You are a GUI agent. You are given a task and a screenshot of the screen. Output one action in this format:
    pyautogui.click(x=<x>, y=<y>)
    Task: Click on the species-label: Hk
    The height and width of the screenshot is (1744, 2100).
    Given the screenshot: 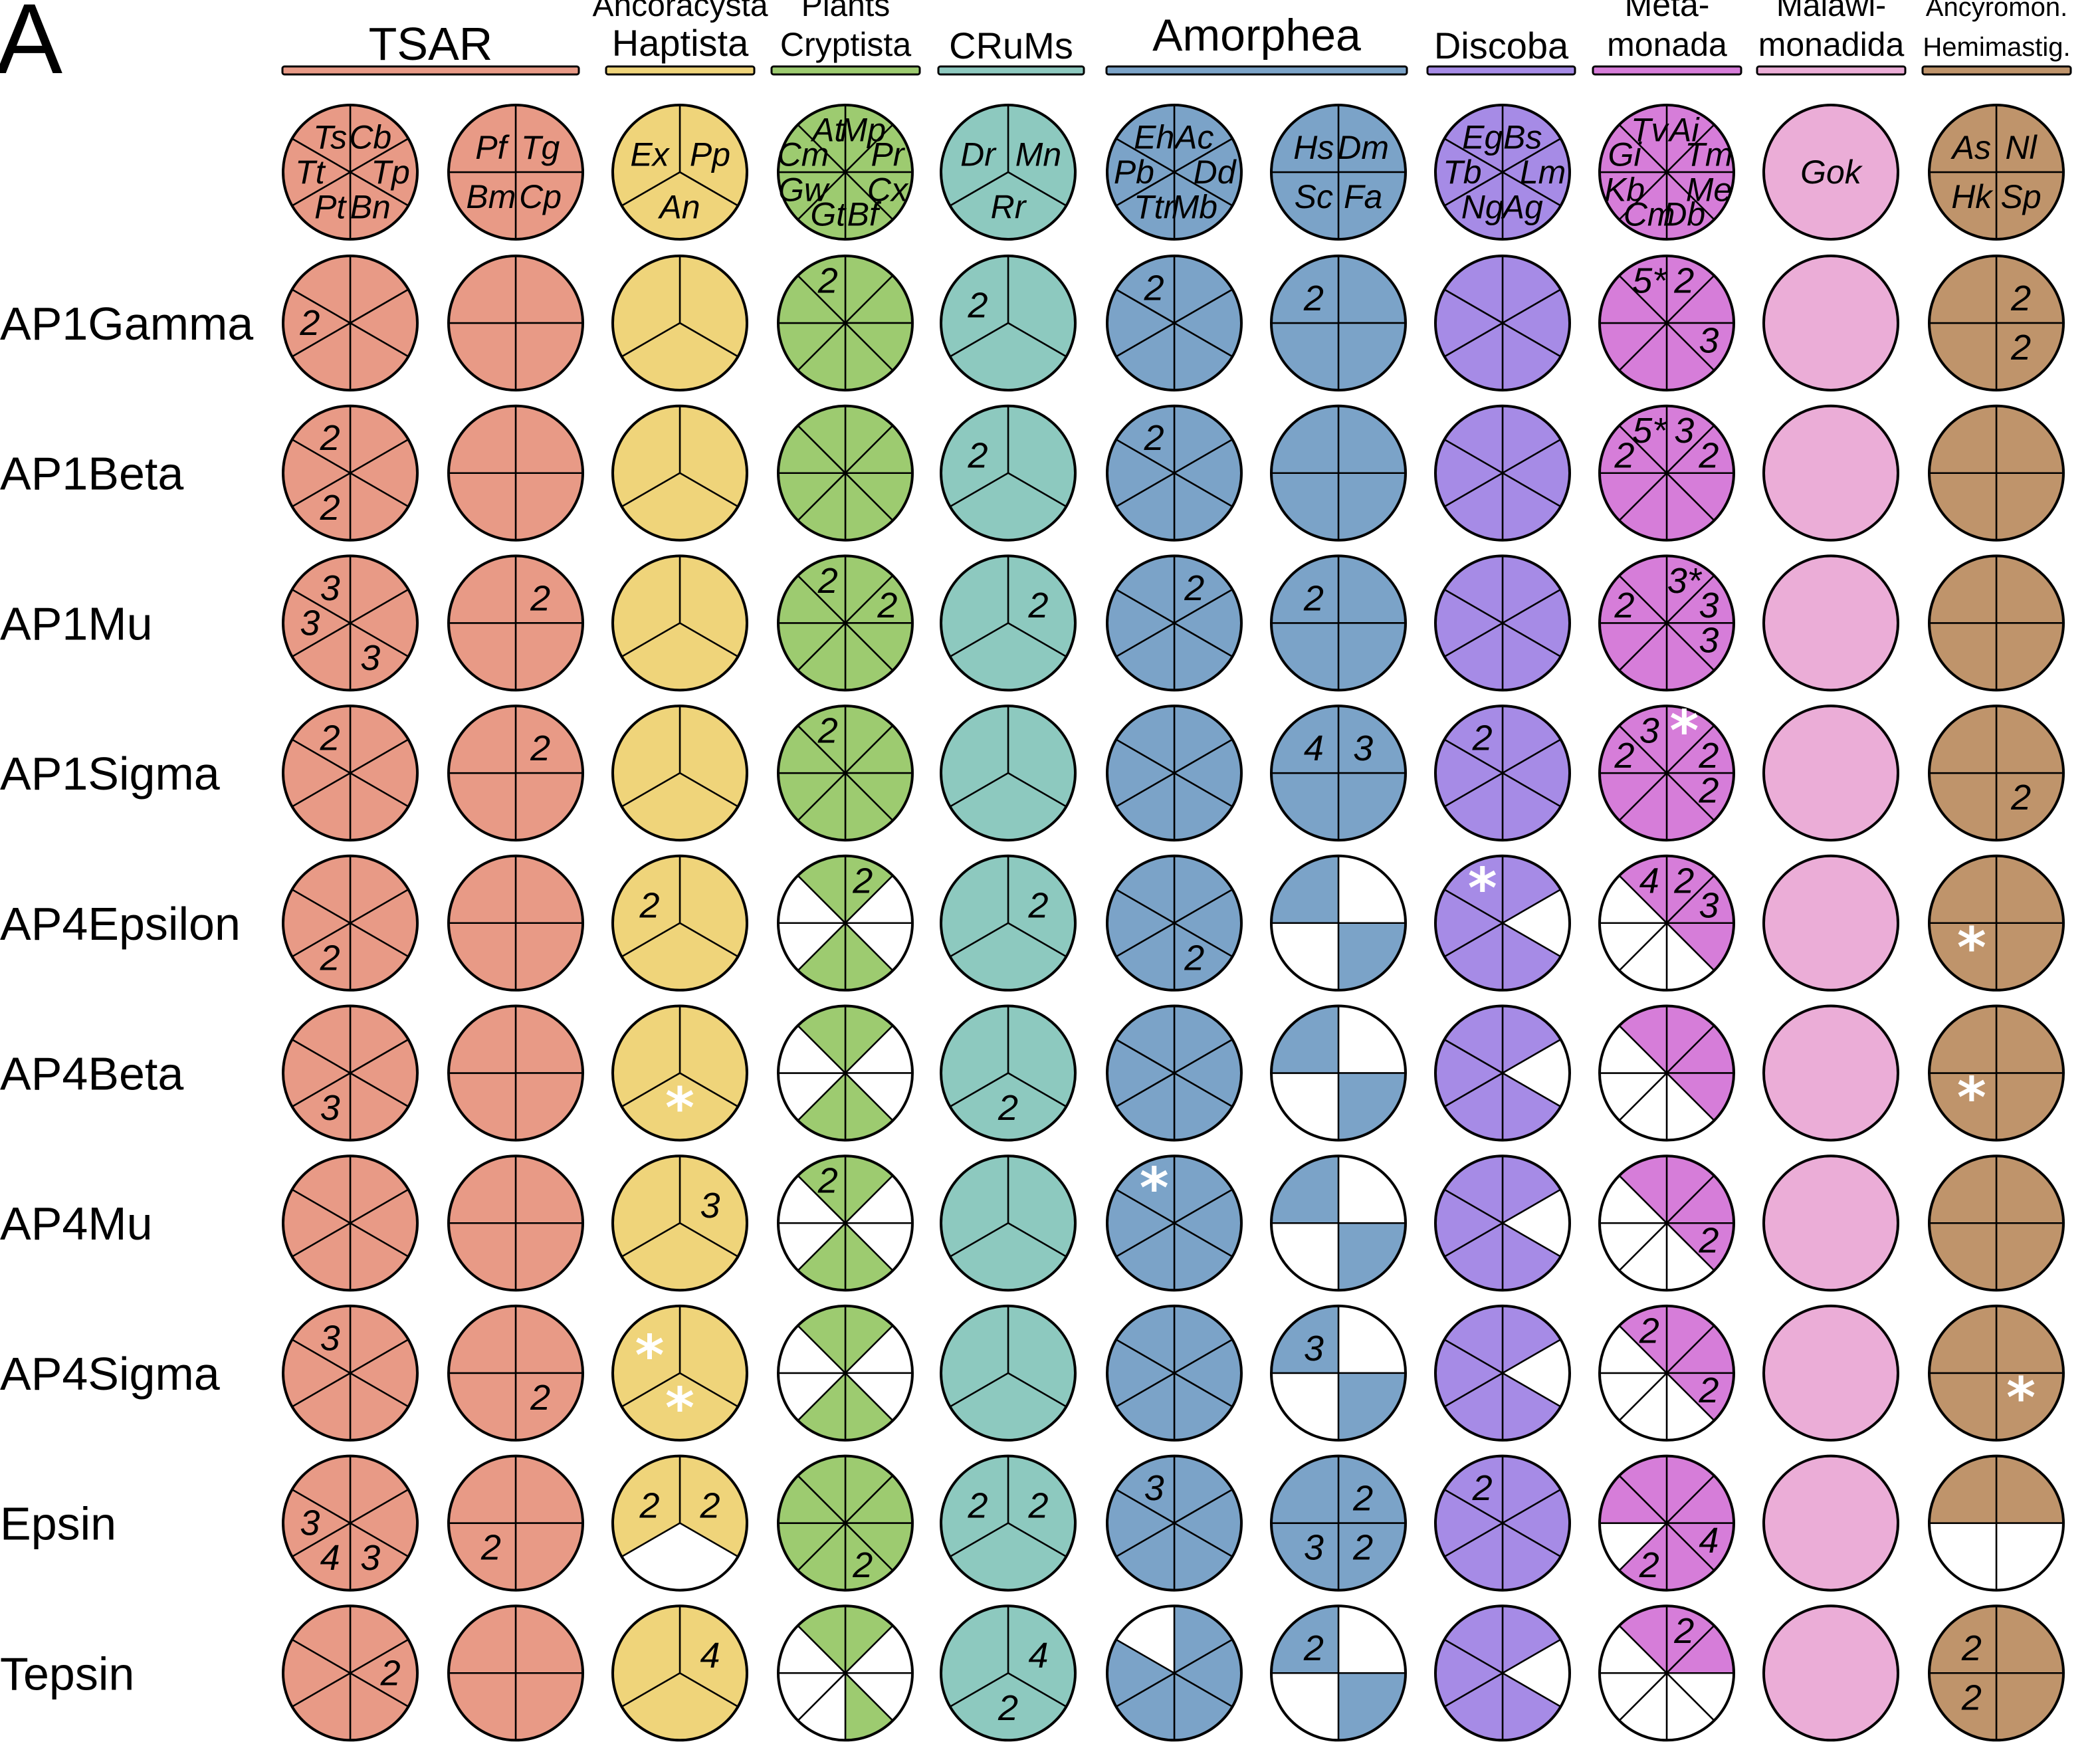 What is the action you would take?
    pyautogui.click(x=1972, y=197)
    